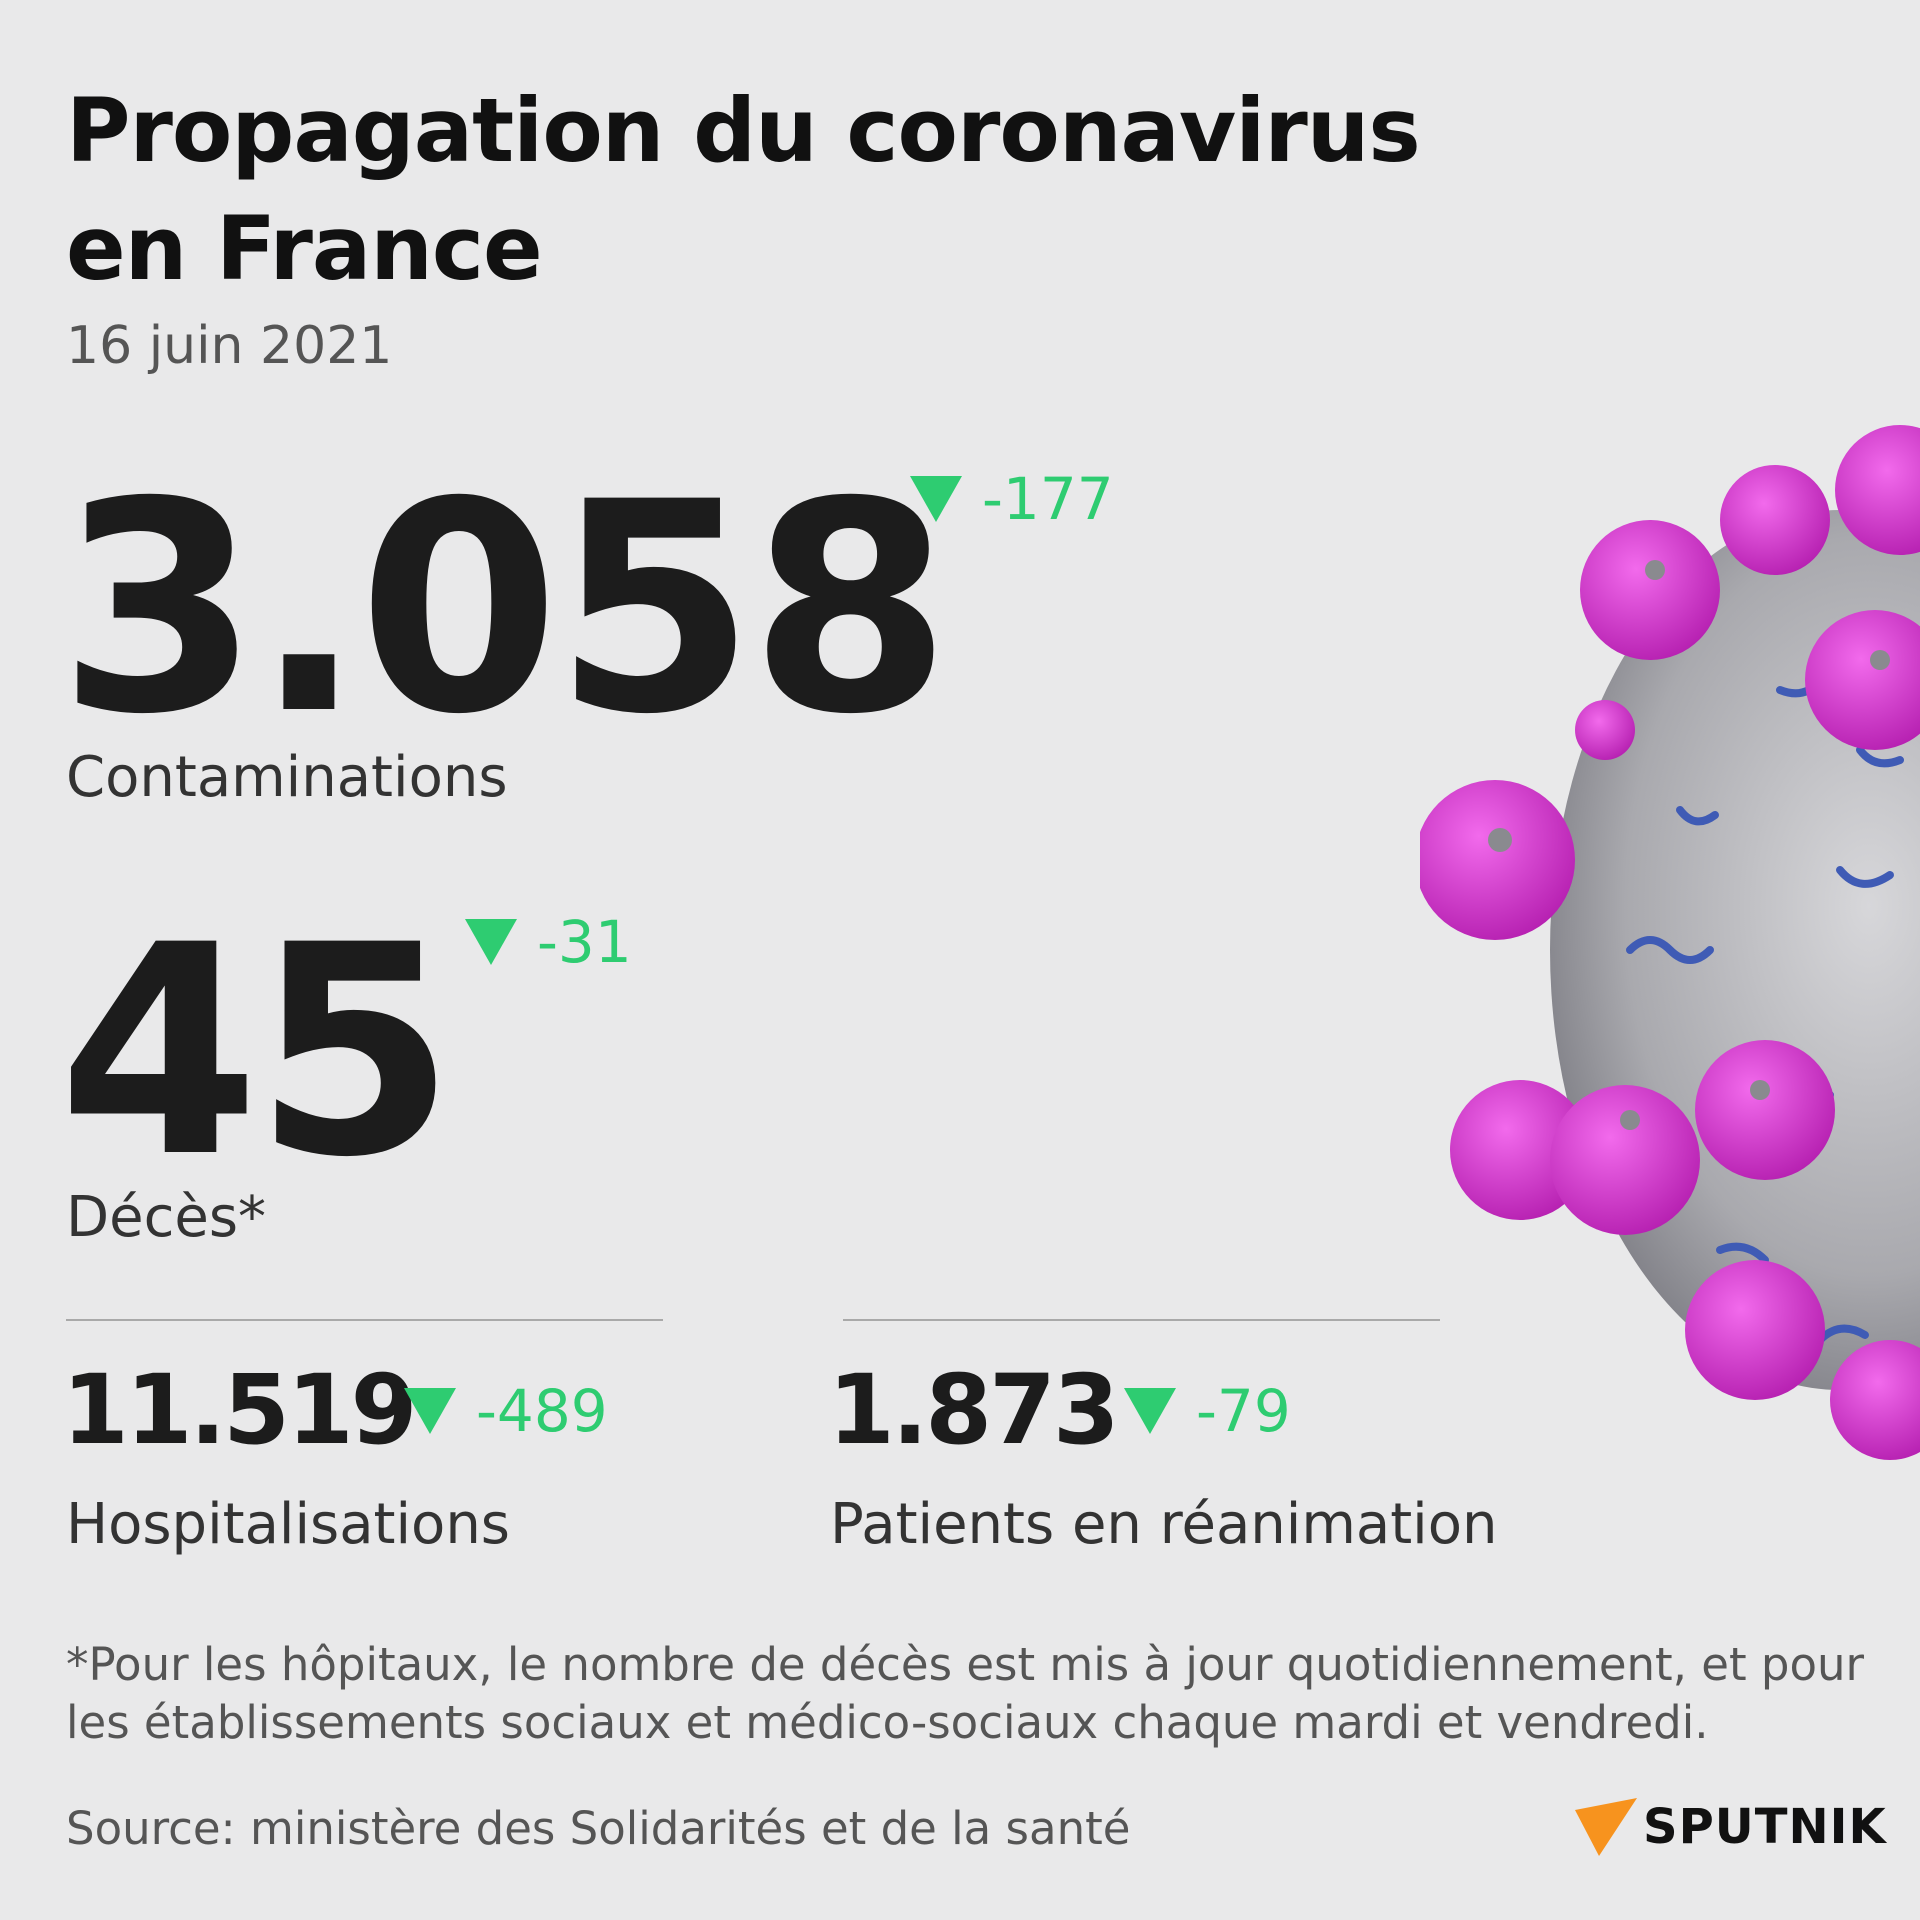 Image resolution: width=1920 pixels, height=1920 pixels. I want to click on contaminations-label: Contaminations, so click(287, 777).